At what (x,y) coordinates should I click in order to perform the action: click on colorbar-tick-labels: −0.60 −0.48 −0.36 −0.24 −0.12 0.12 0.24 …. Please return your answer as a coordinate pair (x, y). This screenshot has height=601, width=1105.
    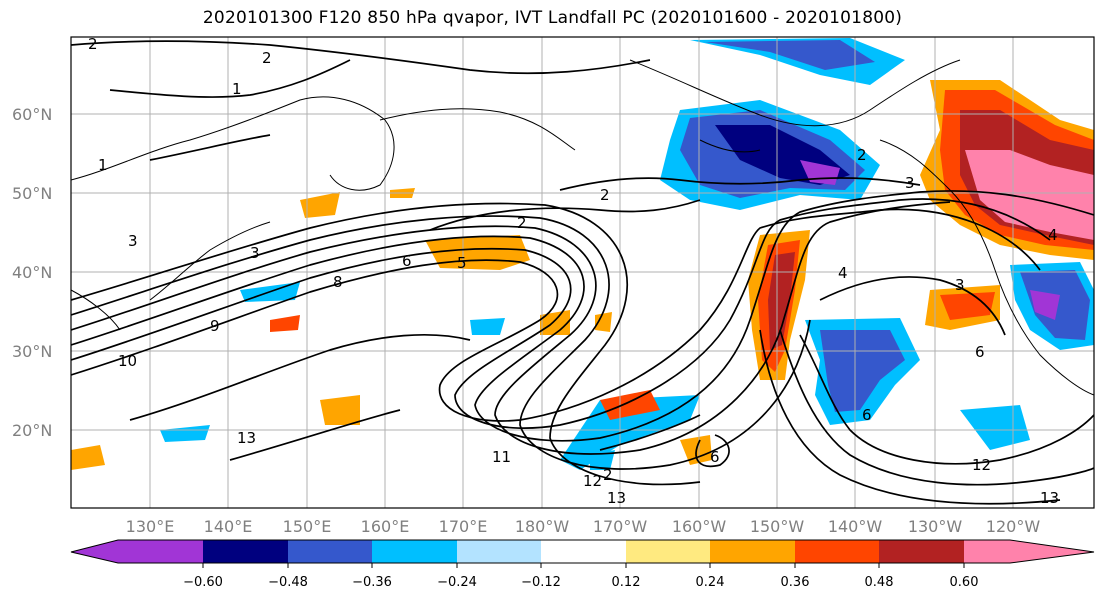
    Looking at the image, I should click on (580, 582).